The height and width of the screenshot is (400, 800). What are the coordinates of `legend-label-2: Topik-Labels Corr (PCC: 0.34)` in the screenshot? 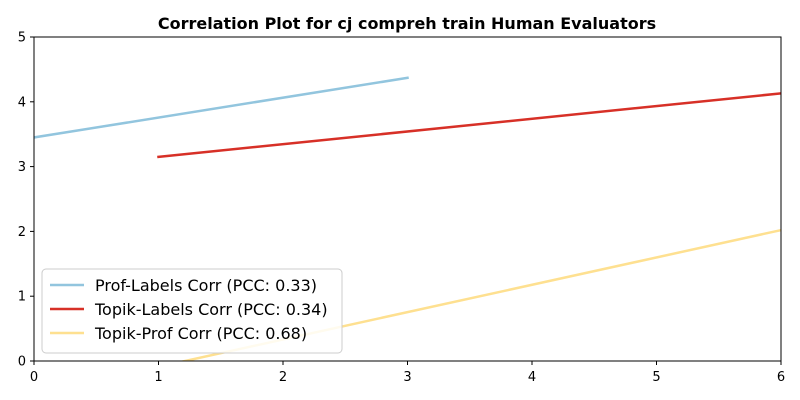 It's located at (211, 309).